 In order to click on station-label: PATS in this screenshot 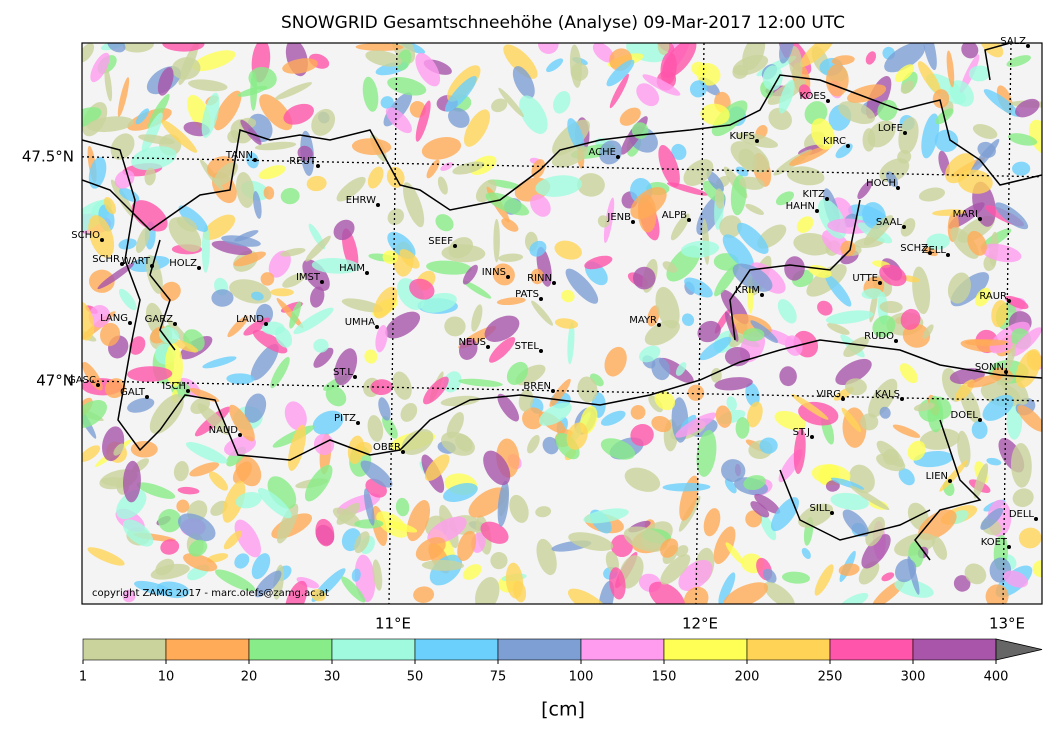, I will do `click(527, 294)`.